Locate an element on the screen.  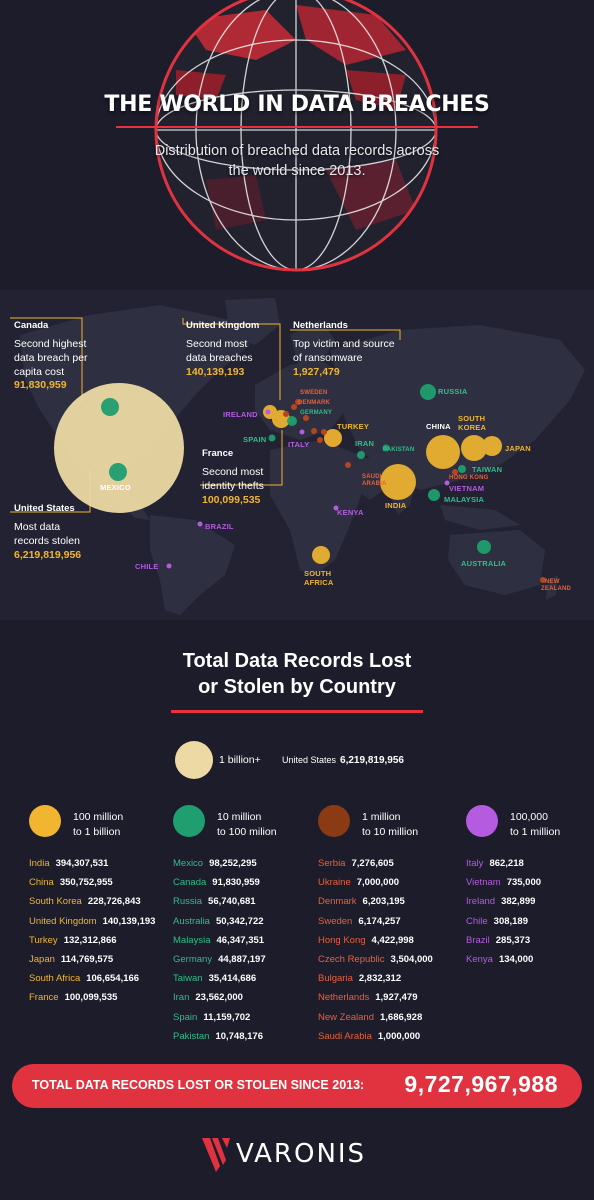
country-row: Malaysia 46,347,351 is located at coordinates (219, 944).